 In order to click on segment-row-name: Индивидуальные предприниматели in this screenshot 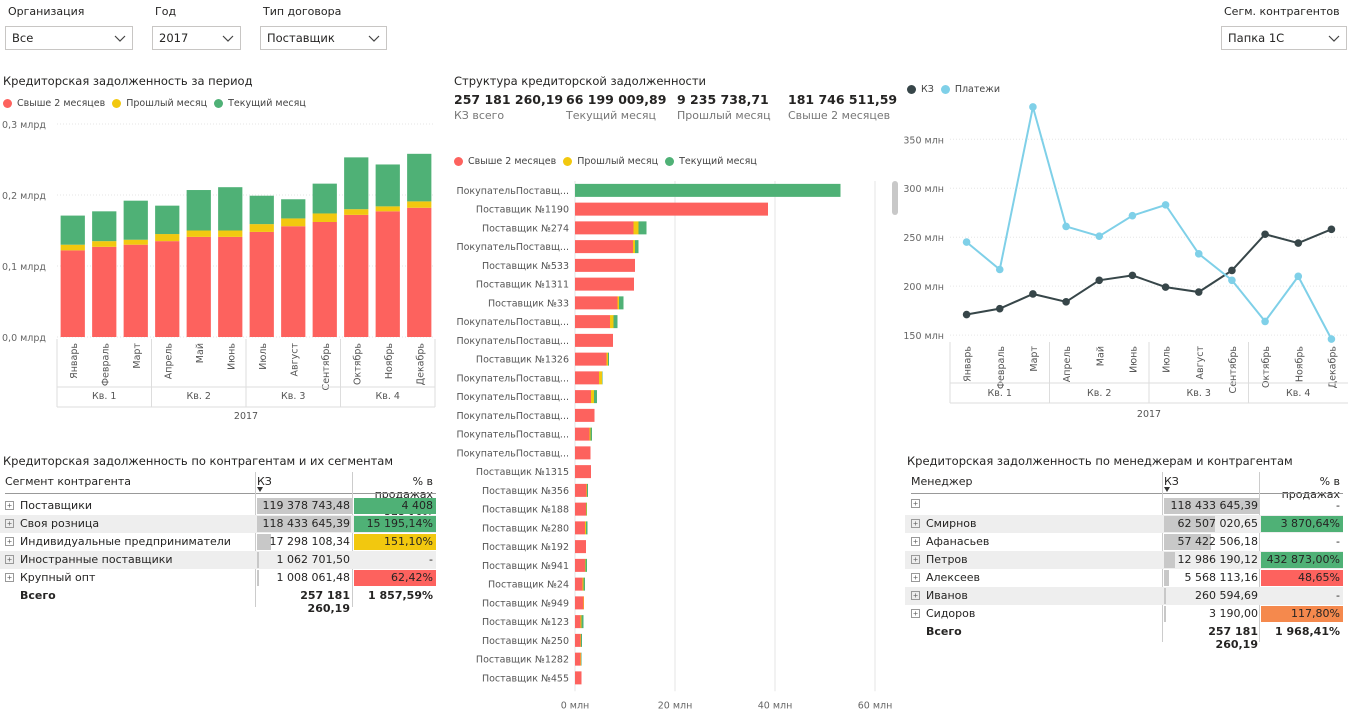, I will do `click(125, 541)`.